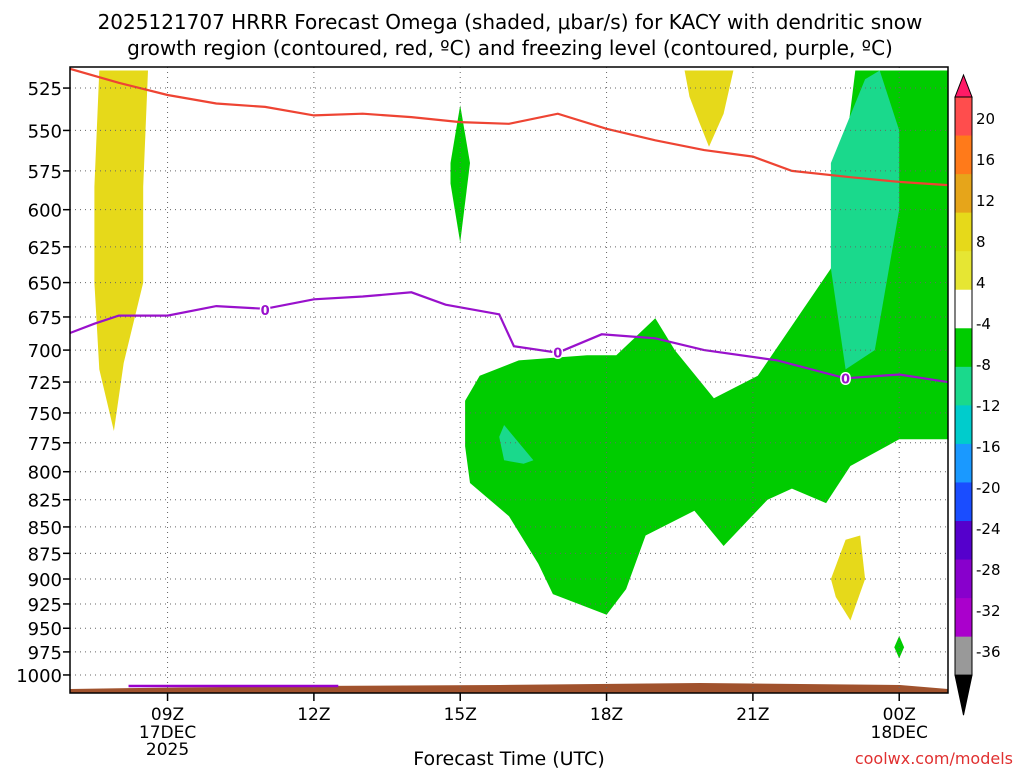  Describe the element at coordinates (45, 528) in the screenshot. I see `y-tick-label: 850` at that location.